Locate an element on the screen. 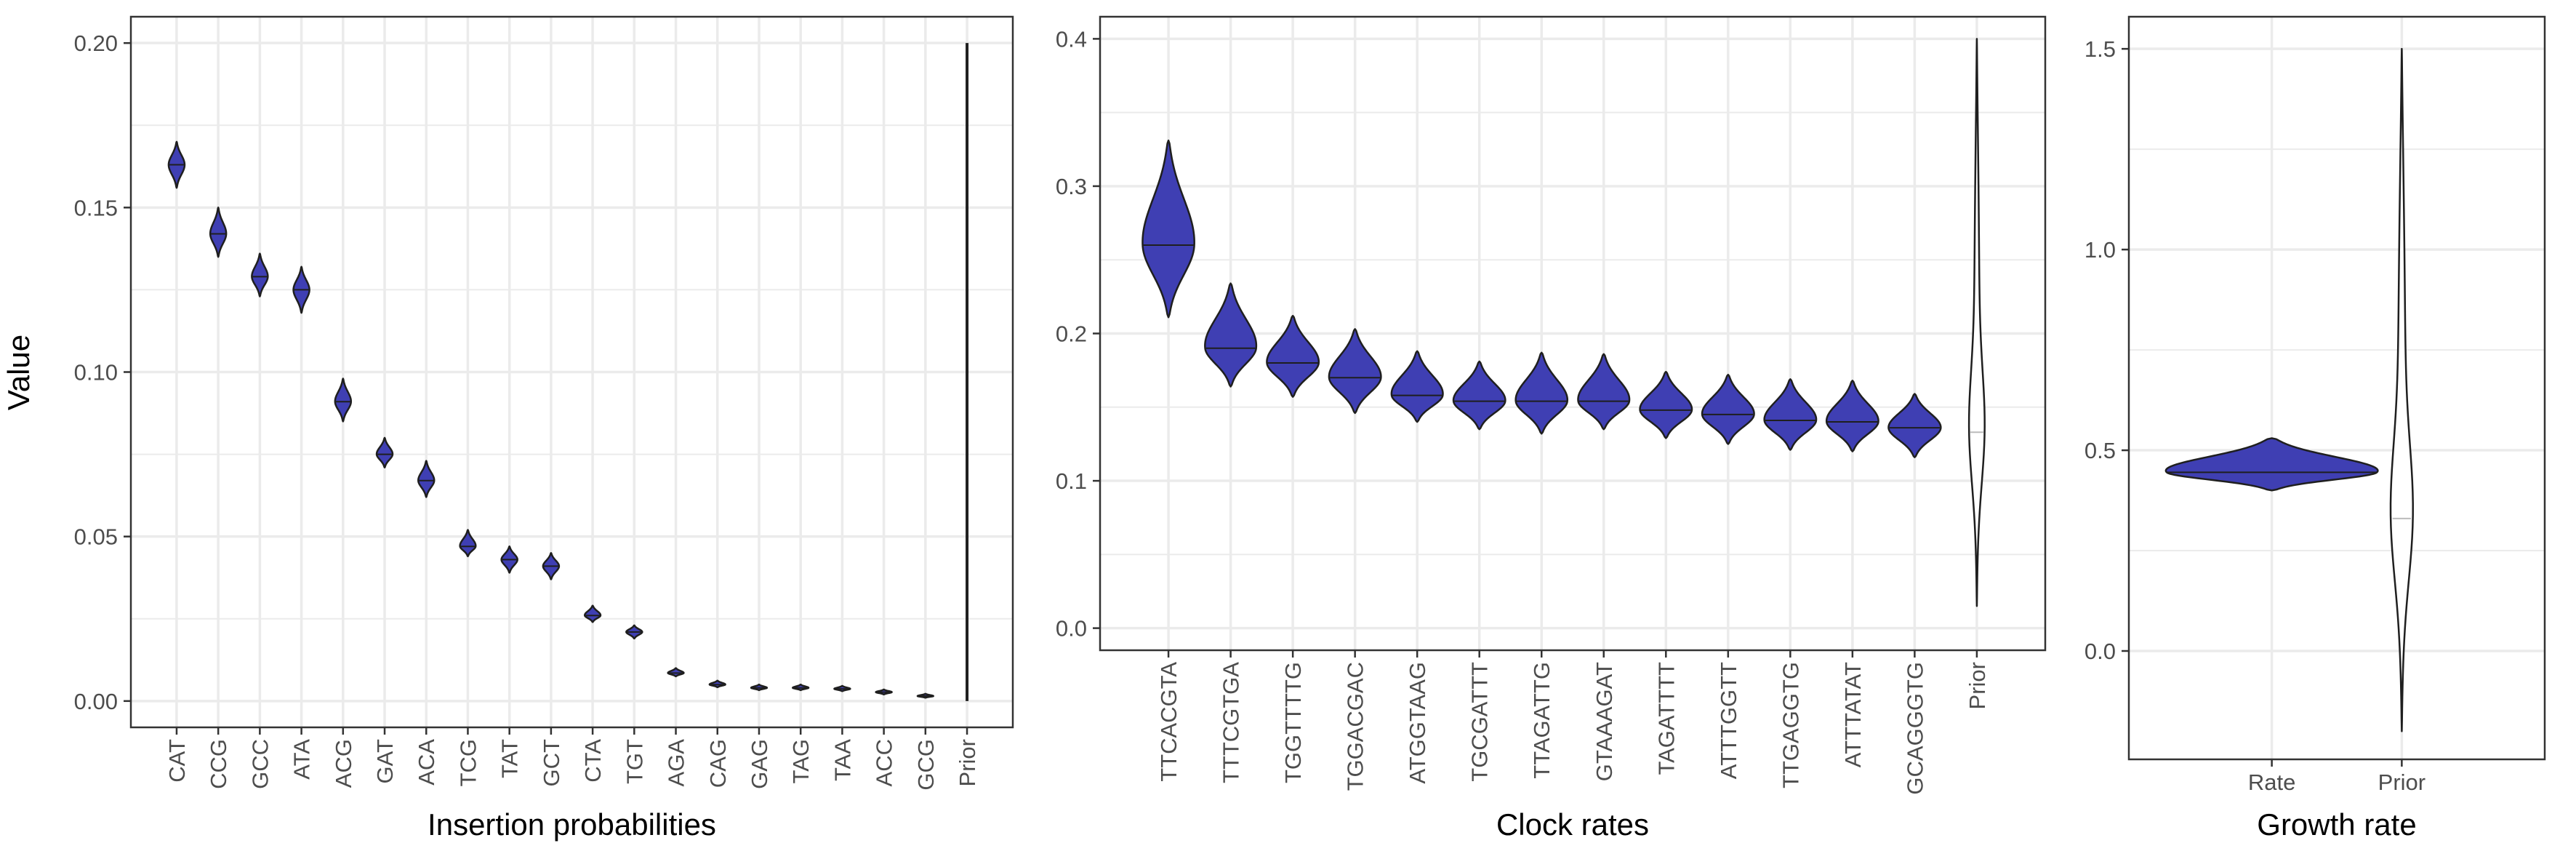  x-tick-label: ATTTATAT is located at coordinates (1853, 714).